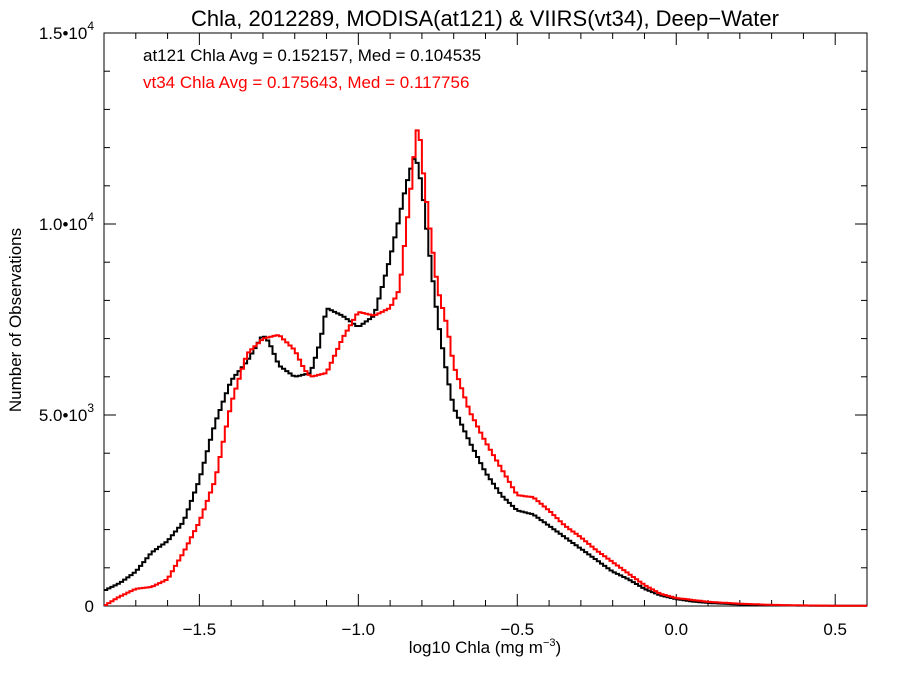 The image size is (900, 675). Describe the element at coordinates (89, 606) in the screenshot. I see `y-tick-label: 0` at that location.